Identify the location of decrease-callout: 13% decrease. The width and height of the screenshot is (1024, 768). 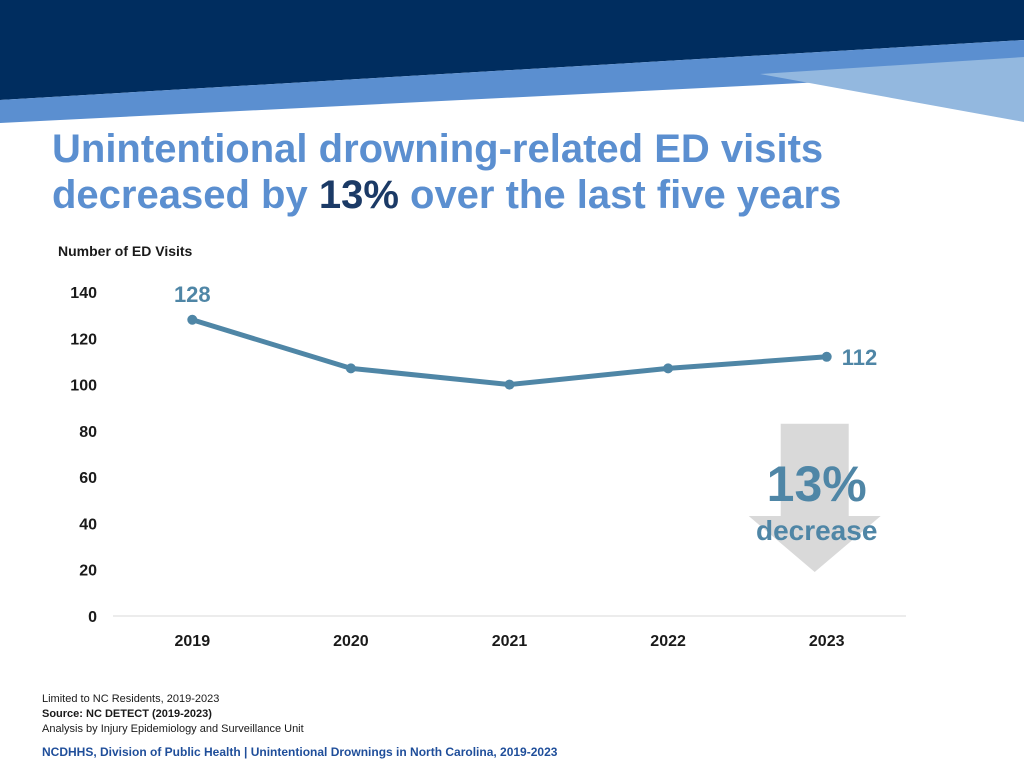
(814, 497).